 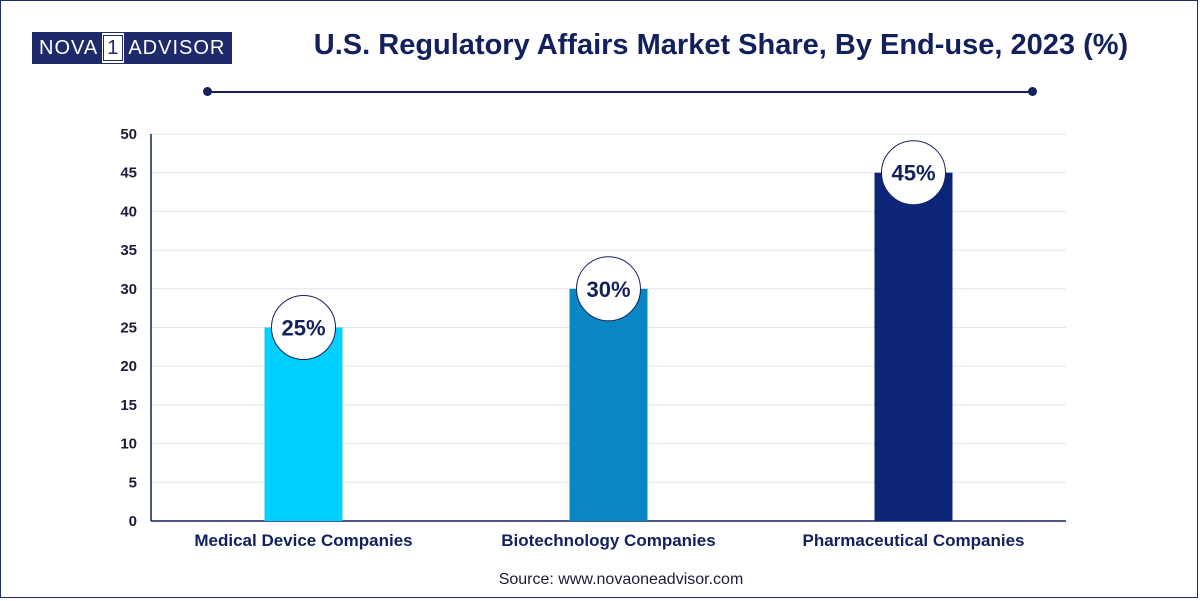 I want to click on title-divider, so click(x=620, y=92).